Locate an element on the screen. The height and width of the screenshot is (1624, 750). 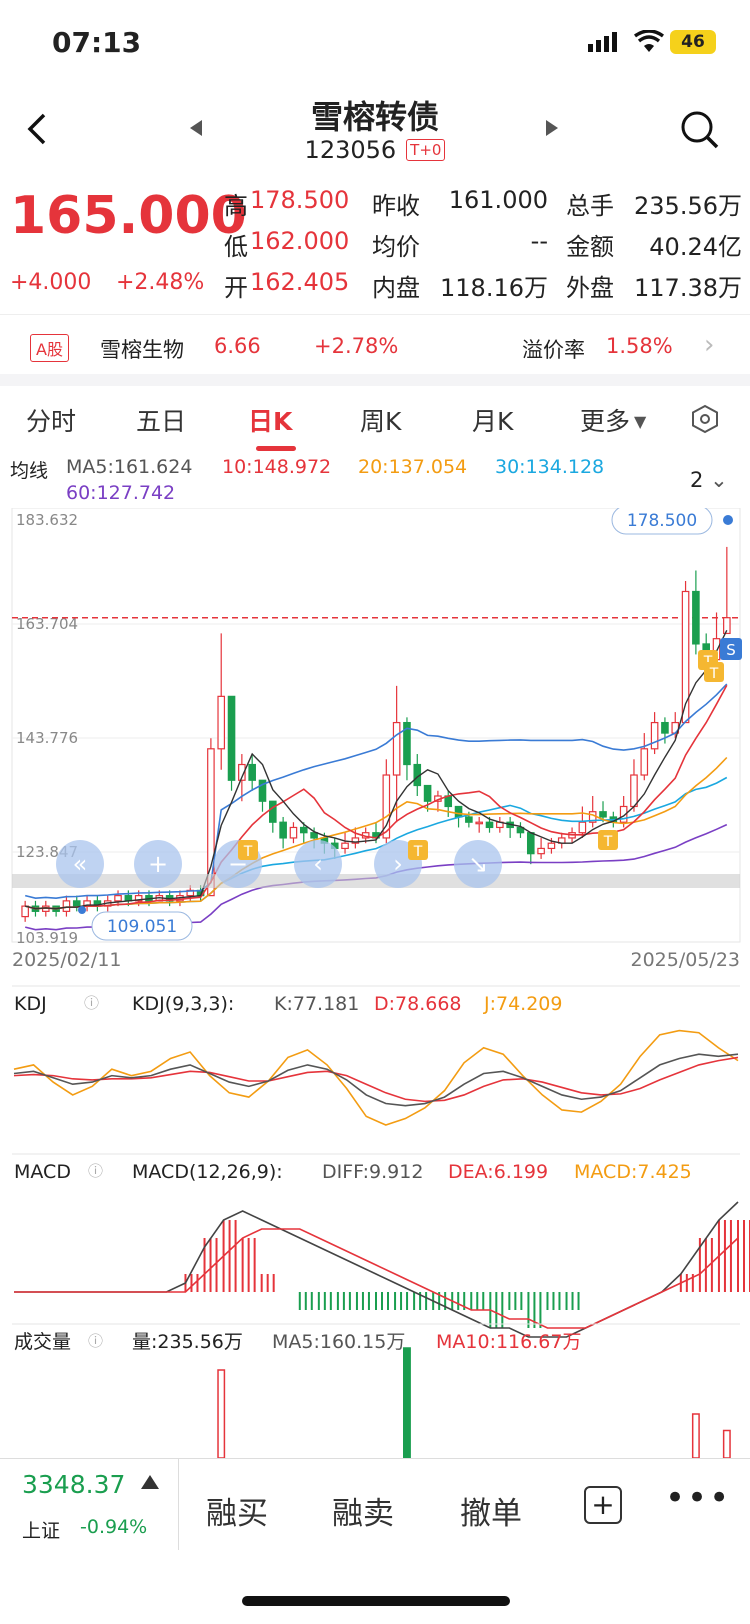
kdj-d-line is located at coordinates (376, 1079).